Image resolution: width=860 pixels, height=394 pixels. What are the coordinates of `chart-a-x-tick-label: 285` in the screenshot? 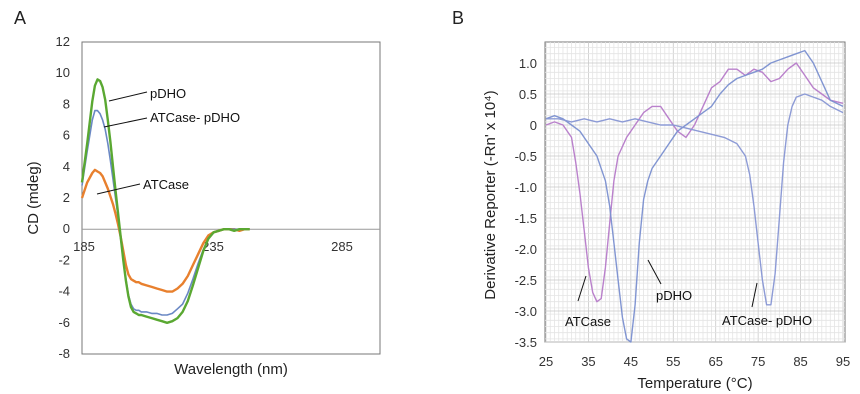 It's located at (342, 246).